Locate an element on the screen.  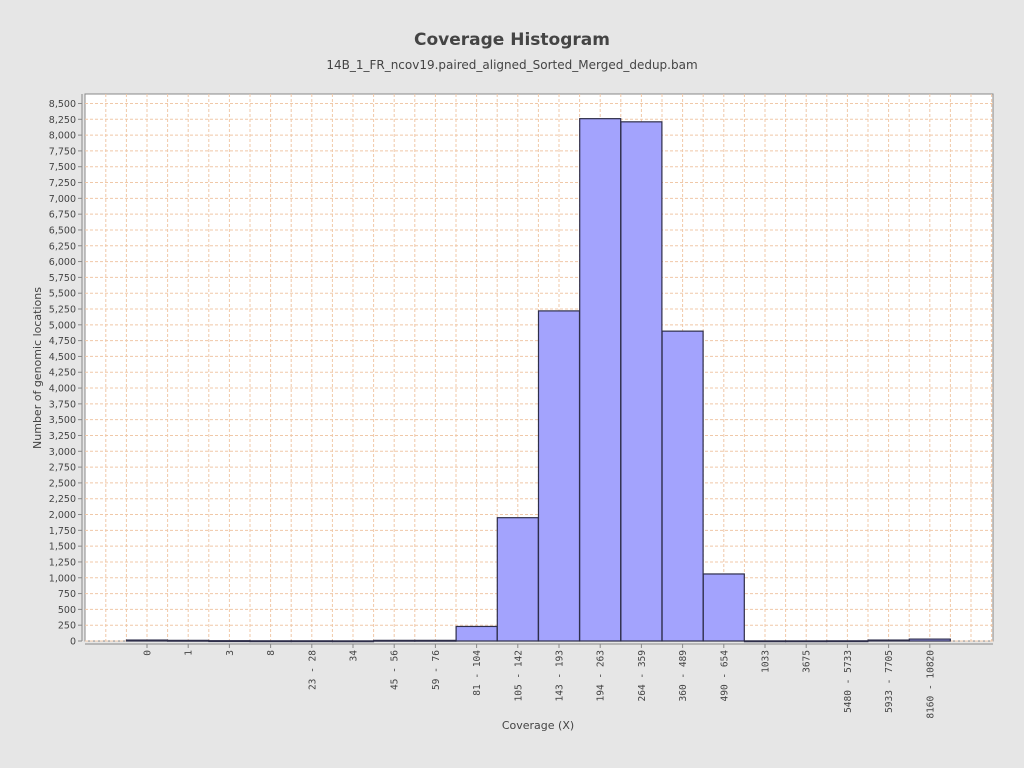
y-tick-label: 3,750 is located at coordinates (62, 404).